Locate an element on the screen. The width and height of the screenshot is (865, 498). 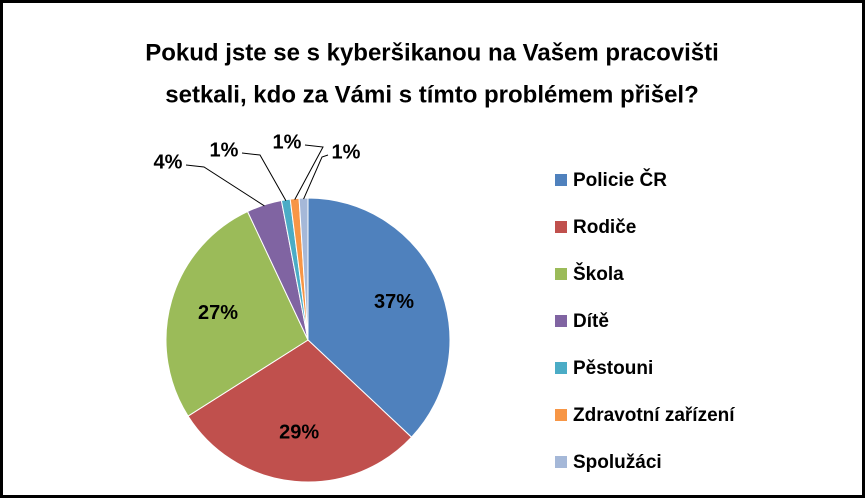
legend-label: Policie ČR is located at coordinates (620, 180).